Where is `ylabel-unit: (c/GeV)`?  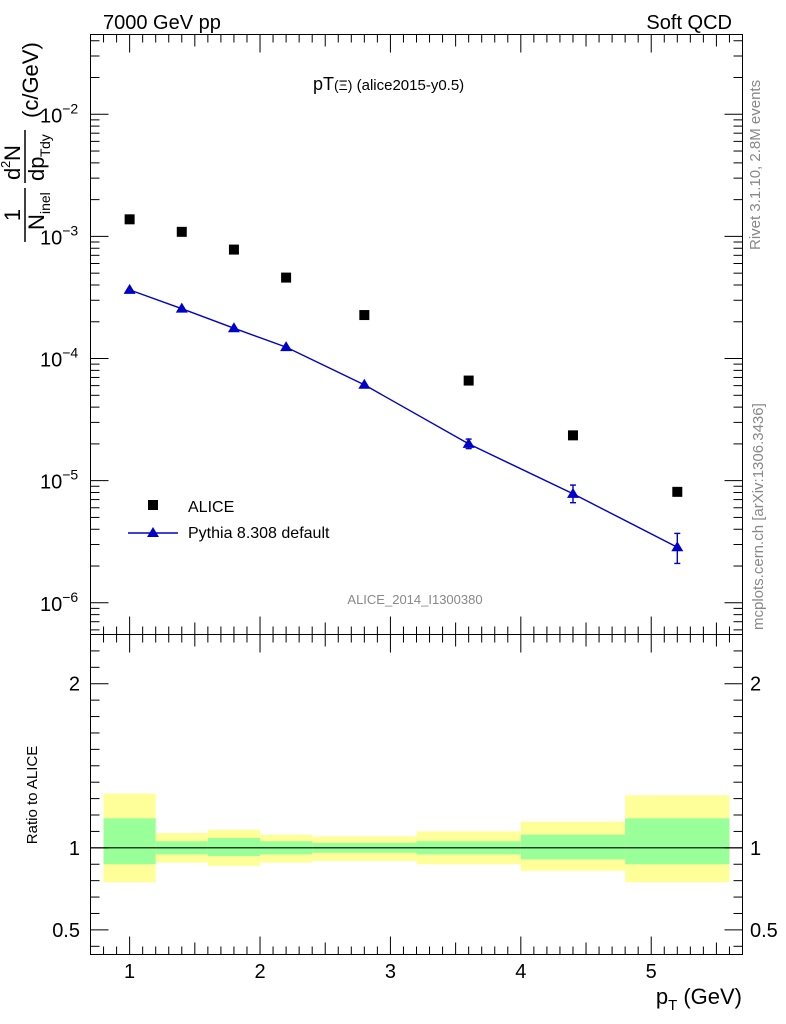 ylabel-unit: (c/GeV) is located at coordinates (30, 80).